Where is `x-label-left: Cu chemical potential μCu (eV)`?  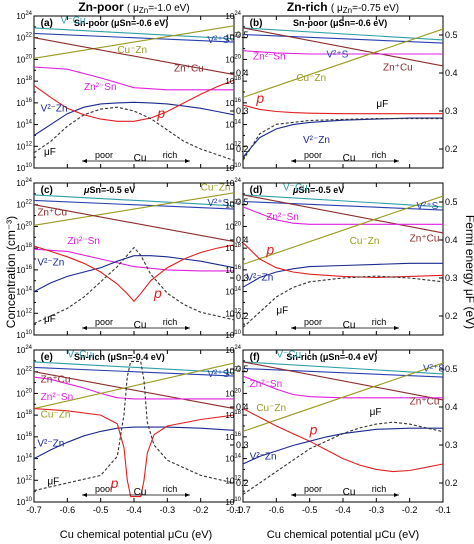
x-label-left: Cu chemical potential μCu (eV) is located at coordinates (136, 535).